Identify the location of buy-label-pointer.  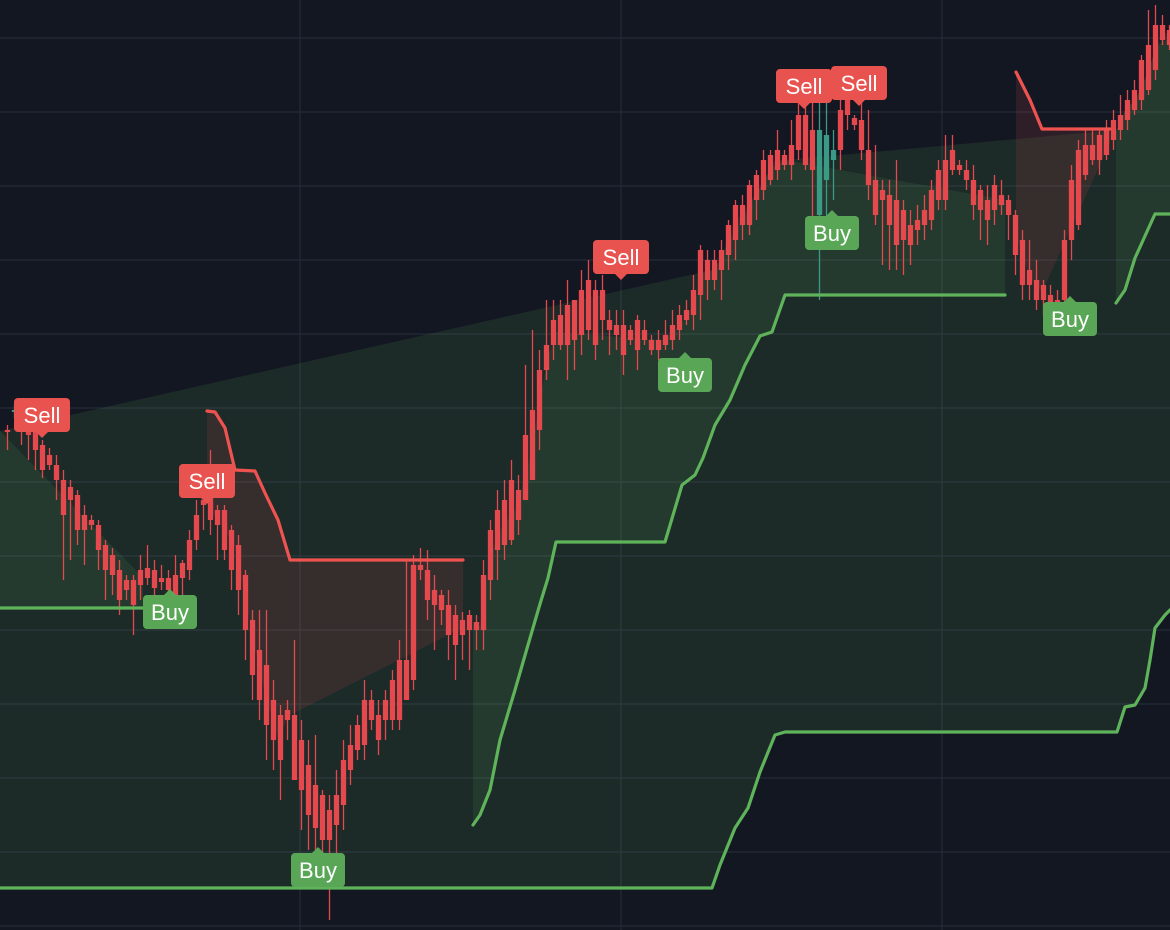
(685, 355).